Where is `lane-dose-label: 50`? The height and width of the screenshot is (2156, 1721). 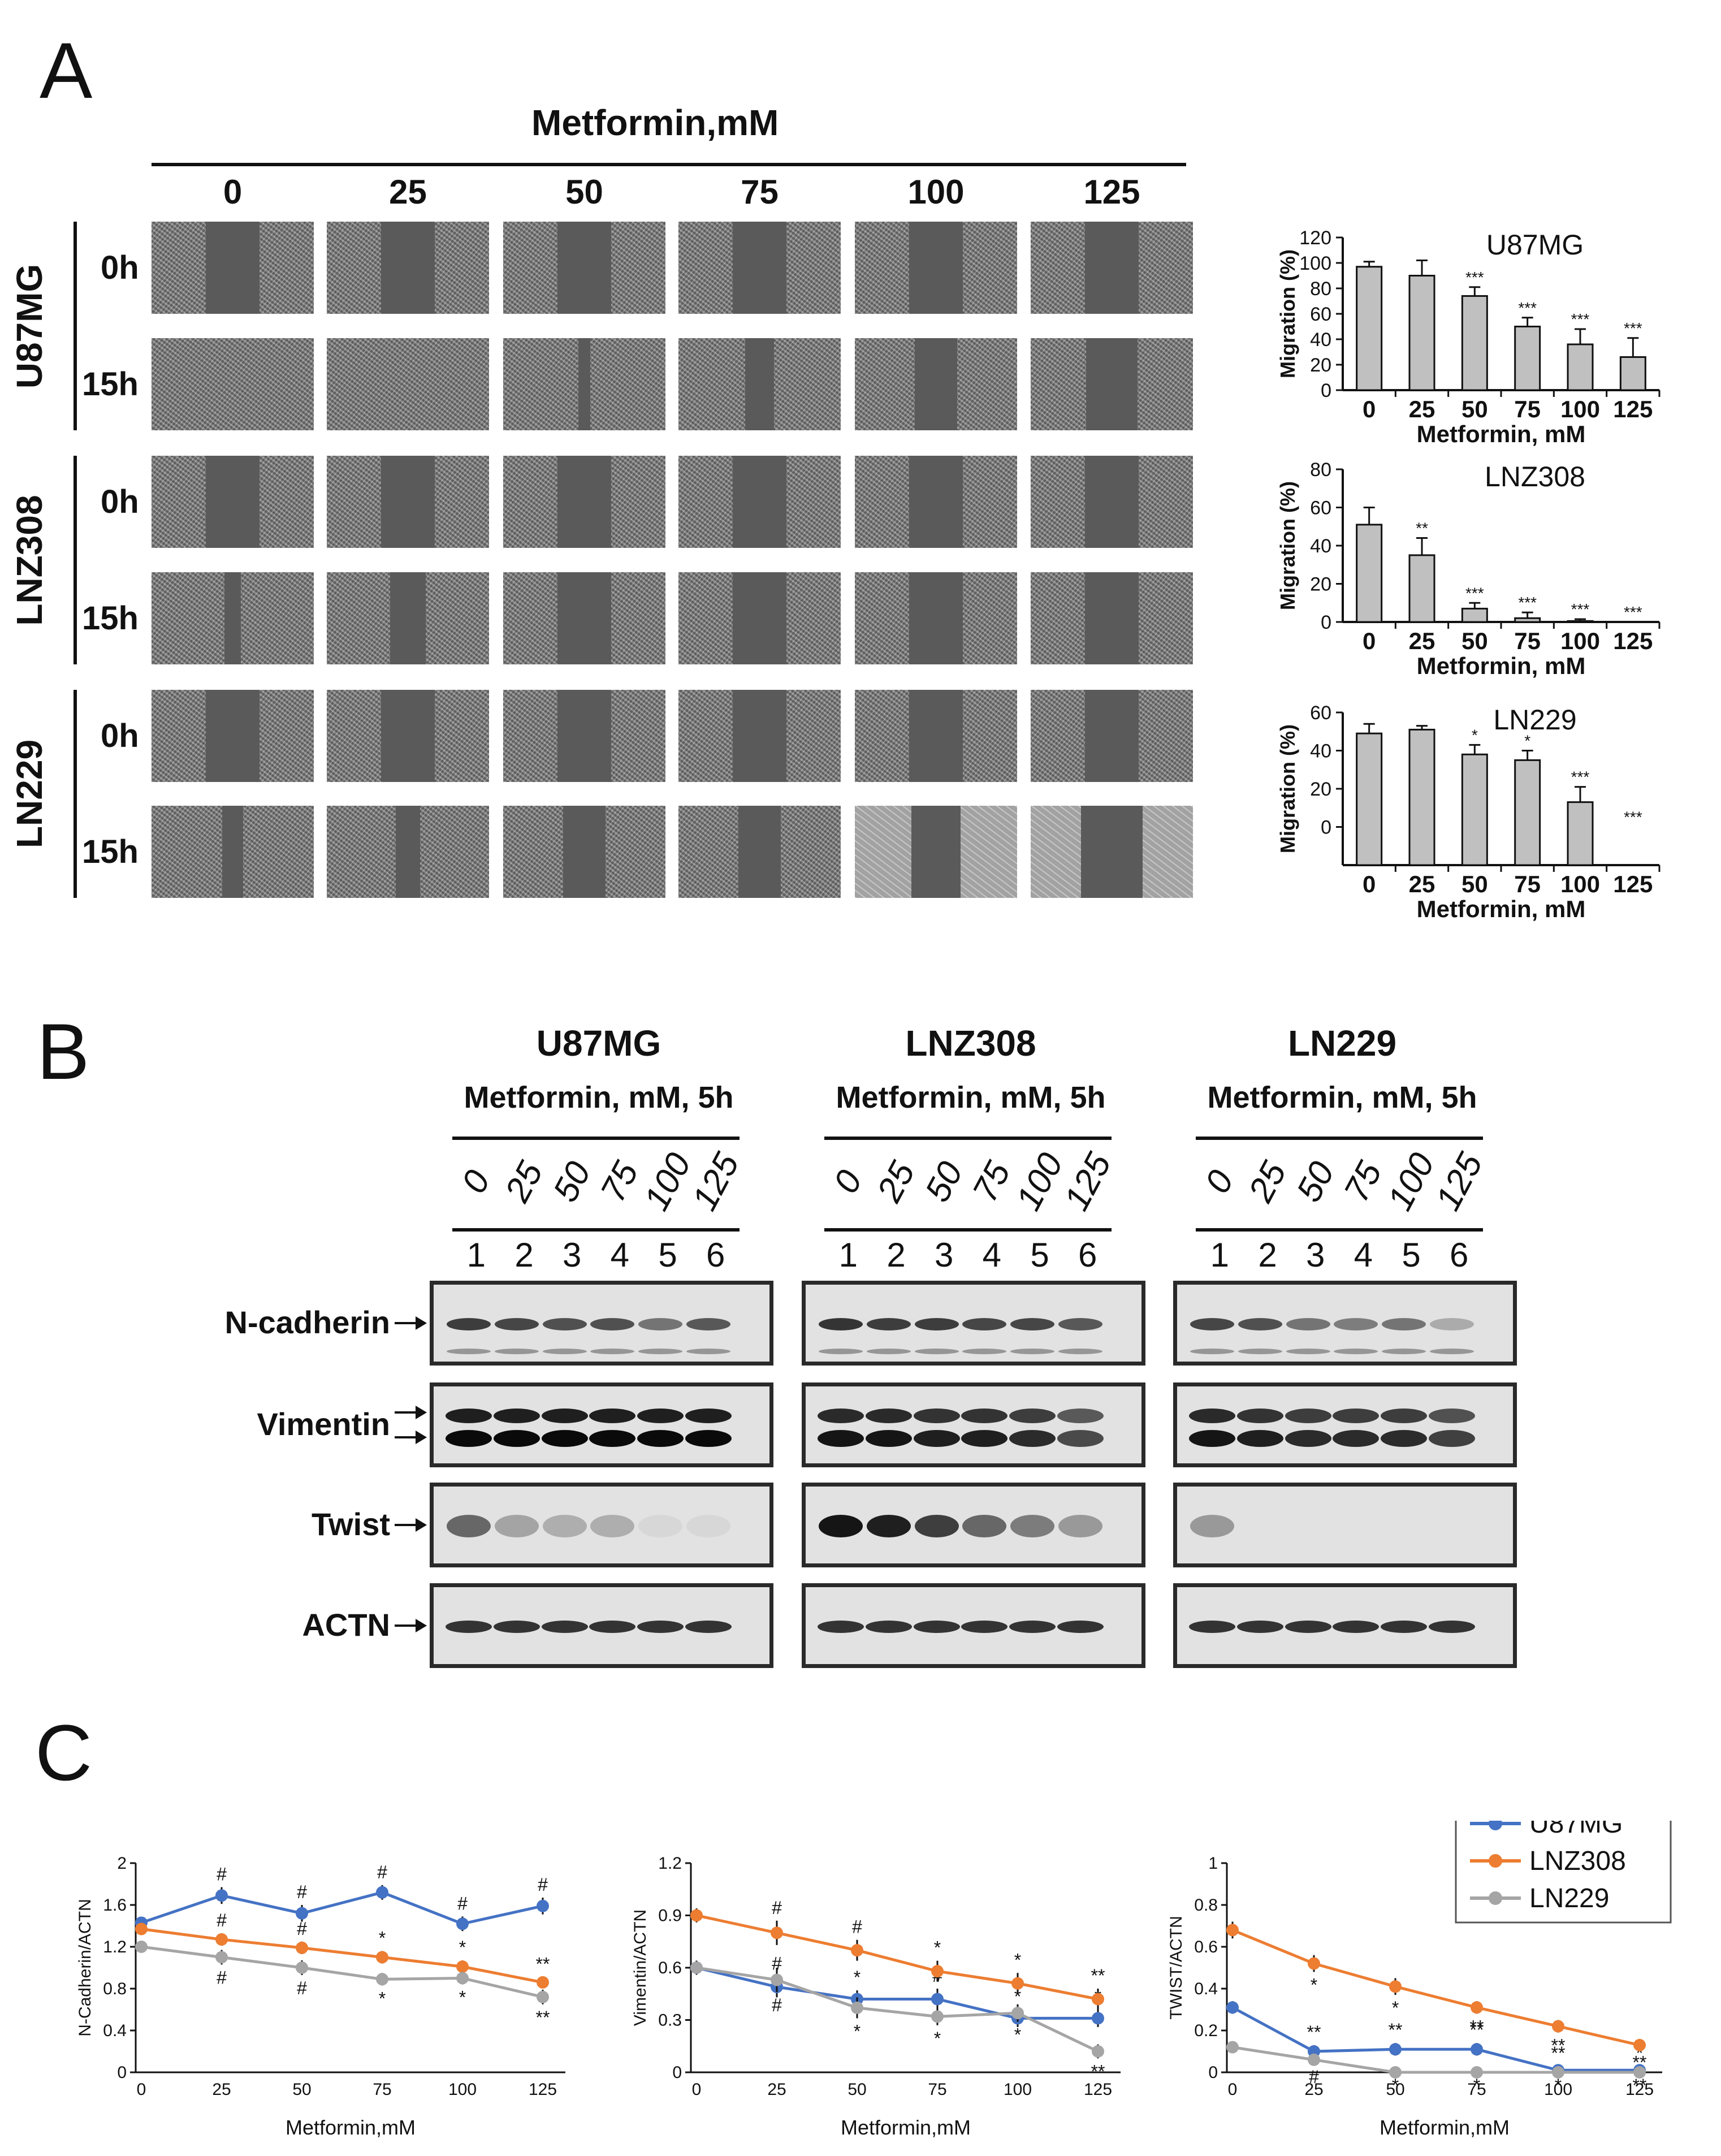
lane-dose-label: 50 is located at coordinates (1315, 1181).